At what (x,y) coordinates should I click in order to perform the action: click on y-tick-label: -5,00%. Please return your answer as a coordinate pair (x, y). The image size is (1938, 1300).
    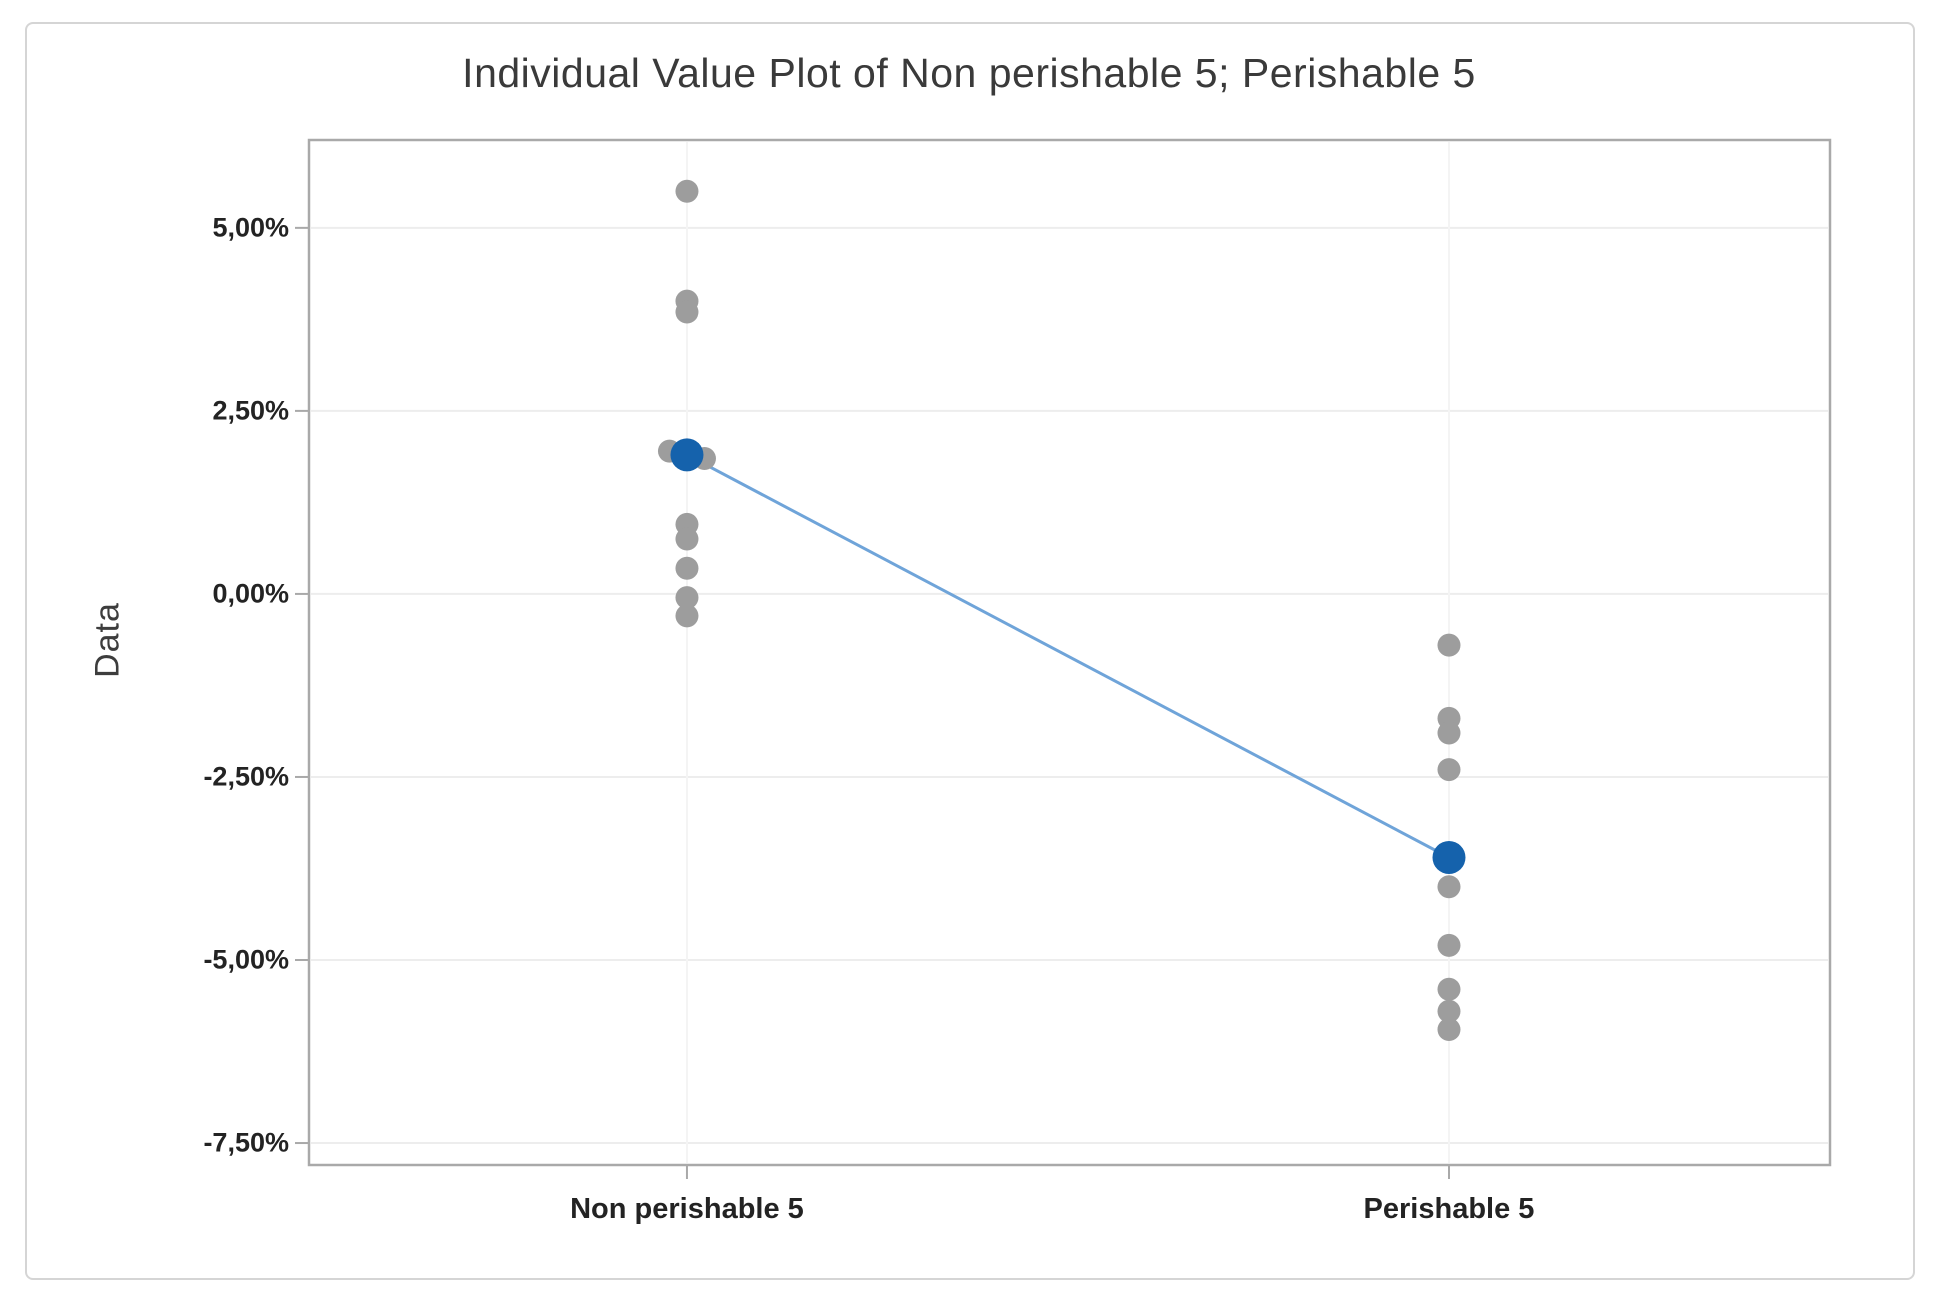
    Looking at the image, I should click on (246, 959).